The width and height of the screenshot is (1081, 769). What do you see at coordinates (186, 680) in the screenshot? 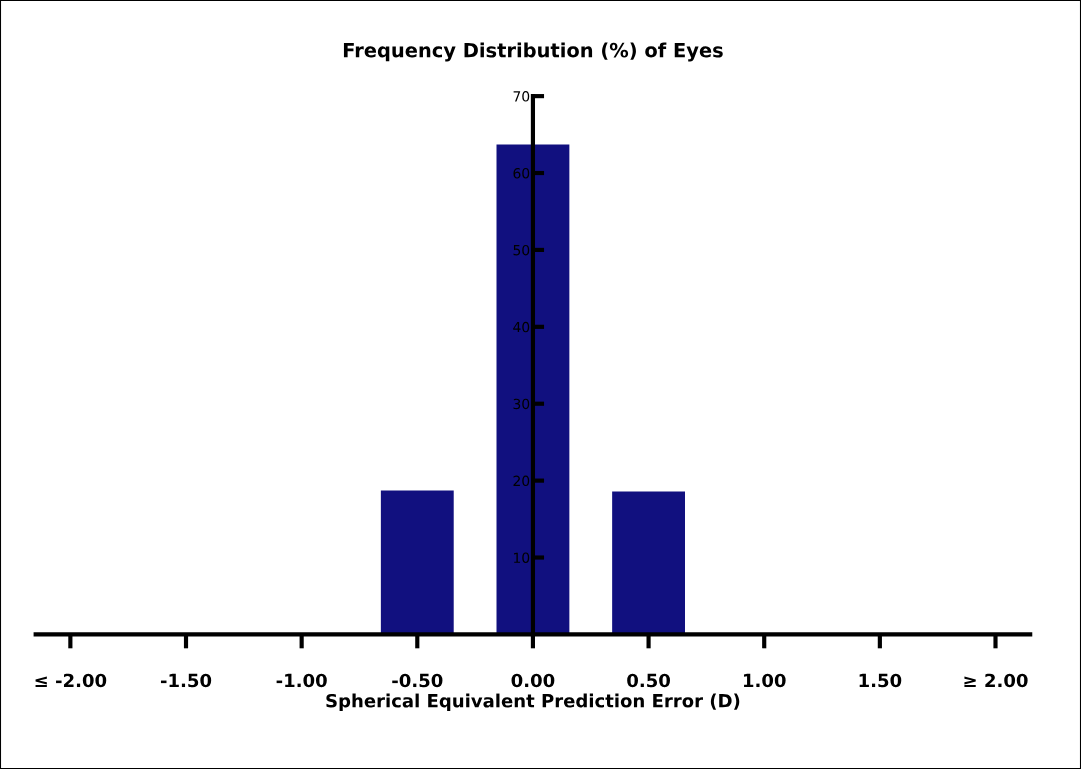
I see `x-tick-label: -1.50` at bounding box center [186, 680].